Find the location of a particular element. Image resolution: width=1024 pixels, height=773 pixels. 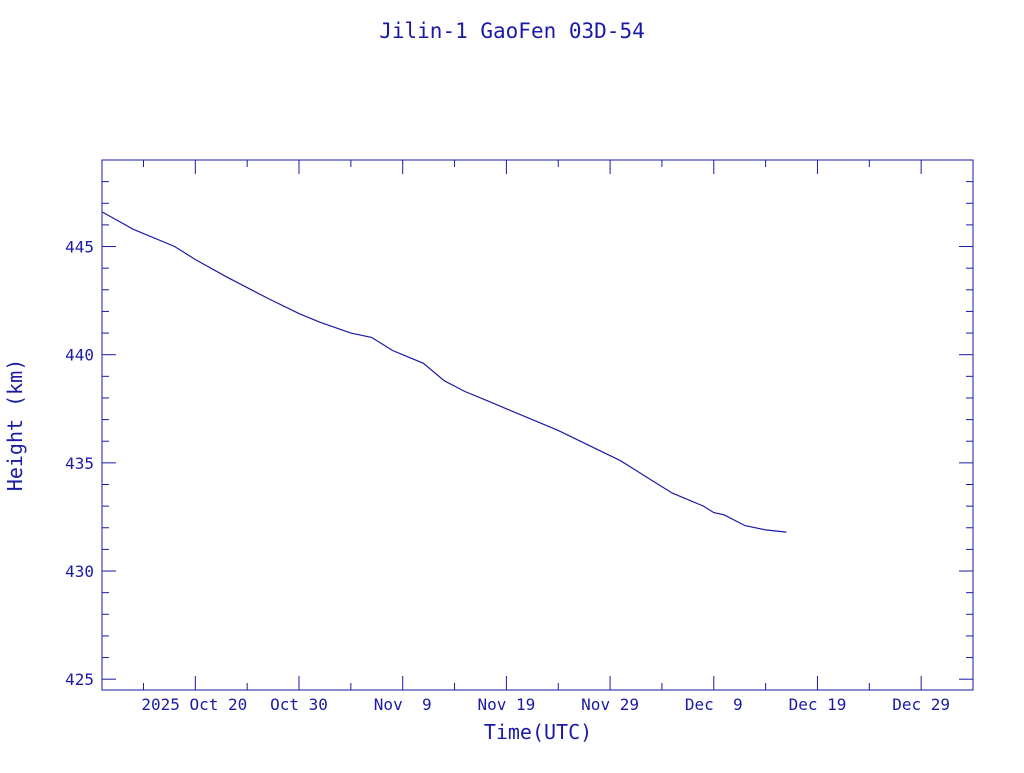

y-tick-label: 425 is located at coordinates (79, 679).